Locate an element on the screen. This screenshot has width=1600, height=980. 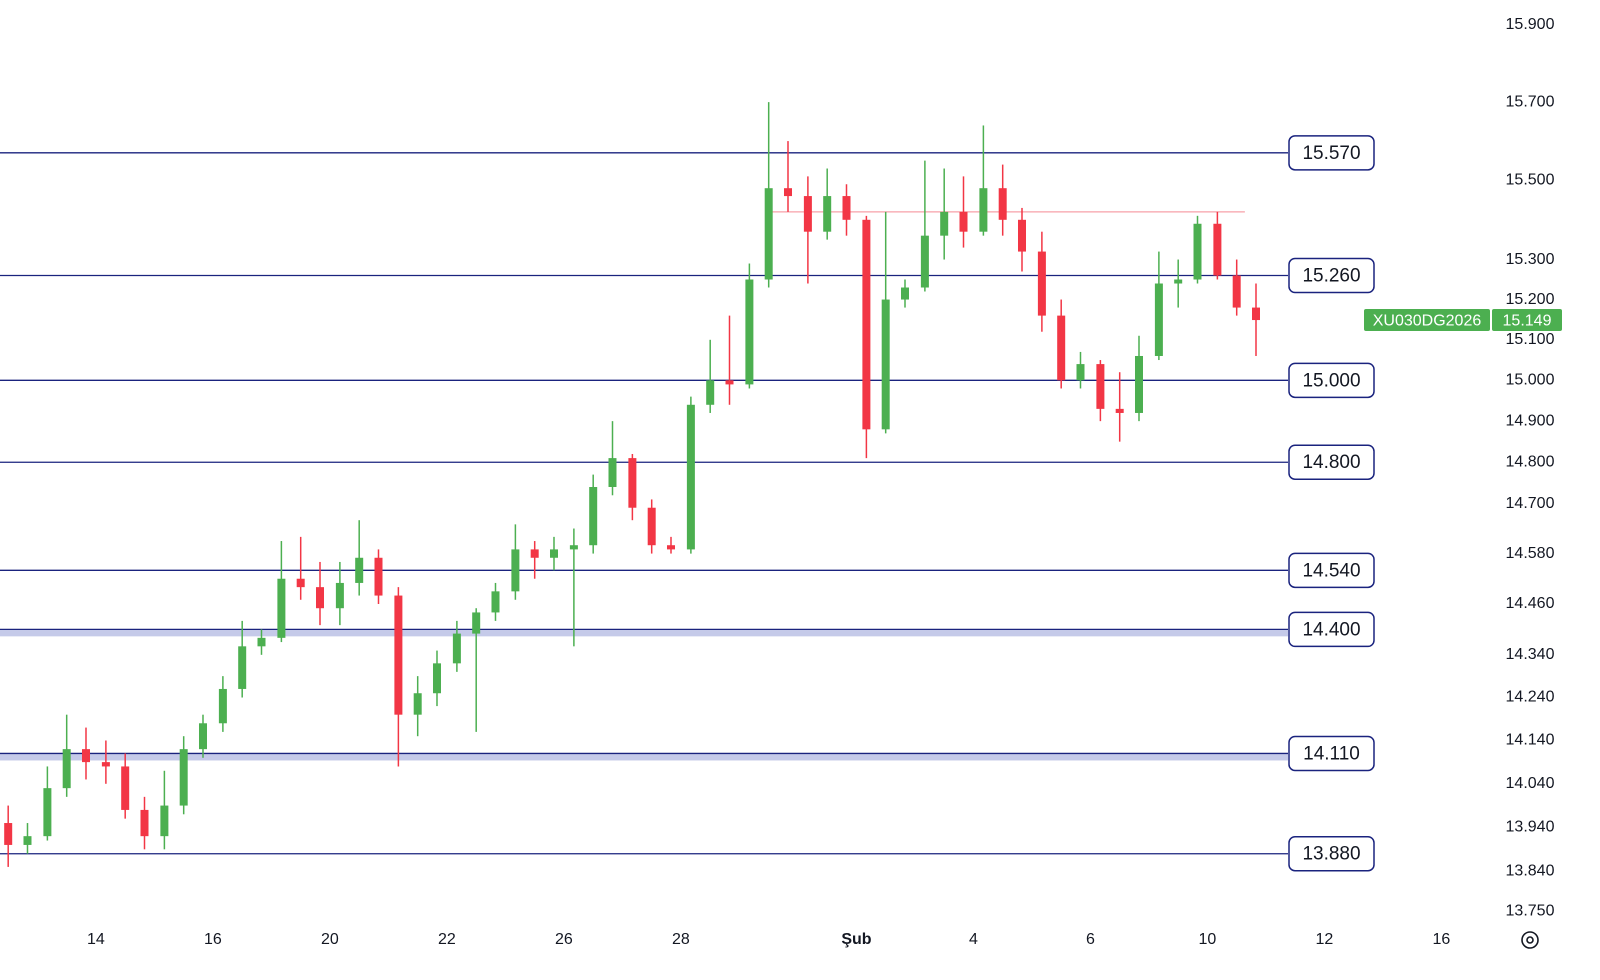
x-tick-label: 14 is located at coordinates (96, 939).